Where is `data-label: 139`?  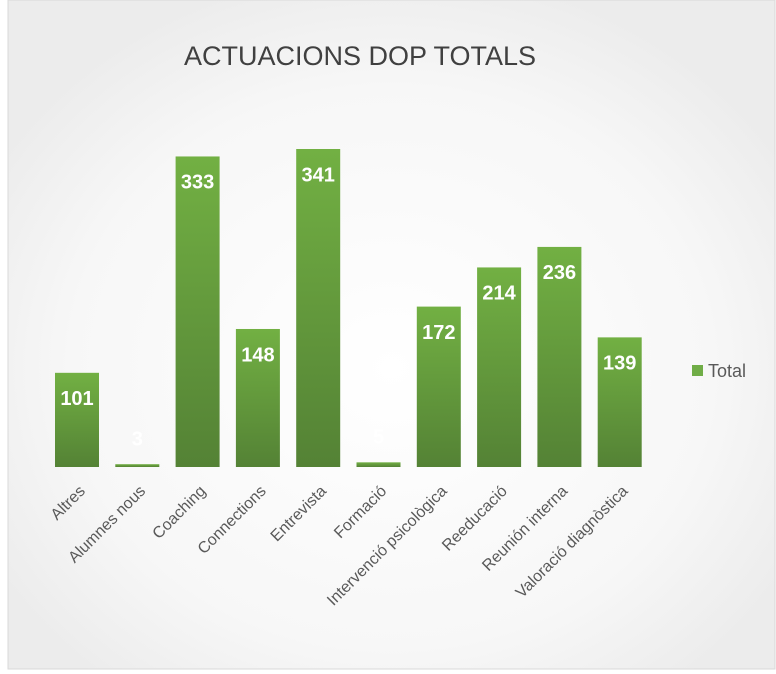
data-label: 139 is located at coordinates (619, 364).